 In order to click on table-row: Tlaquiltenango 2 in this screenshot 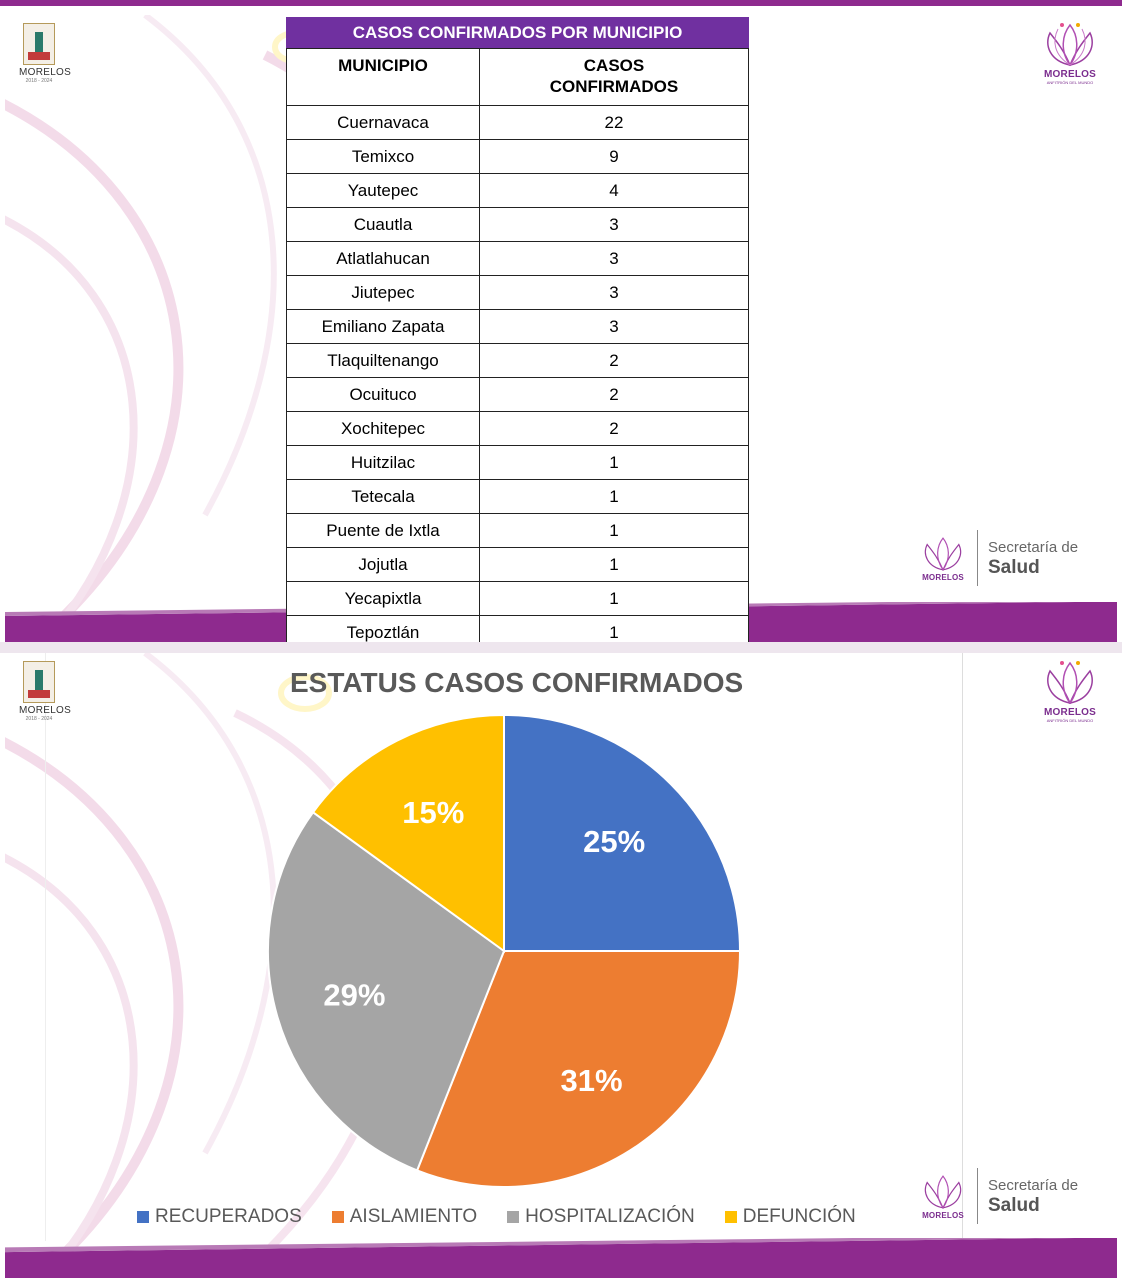, I will do `click(517, 360)`.